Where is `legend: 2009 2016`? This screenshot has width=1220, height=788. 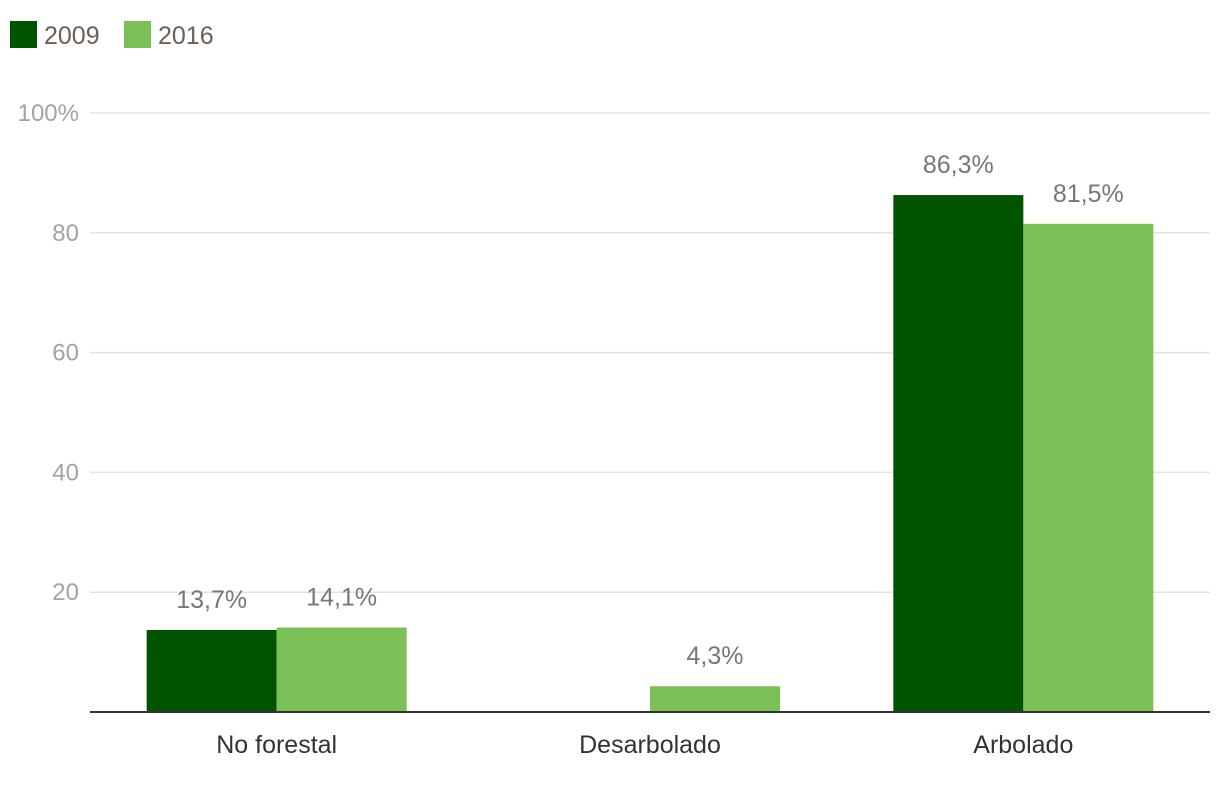 legend: 2009 2016 is located at coordinates (112, 35).